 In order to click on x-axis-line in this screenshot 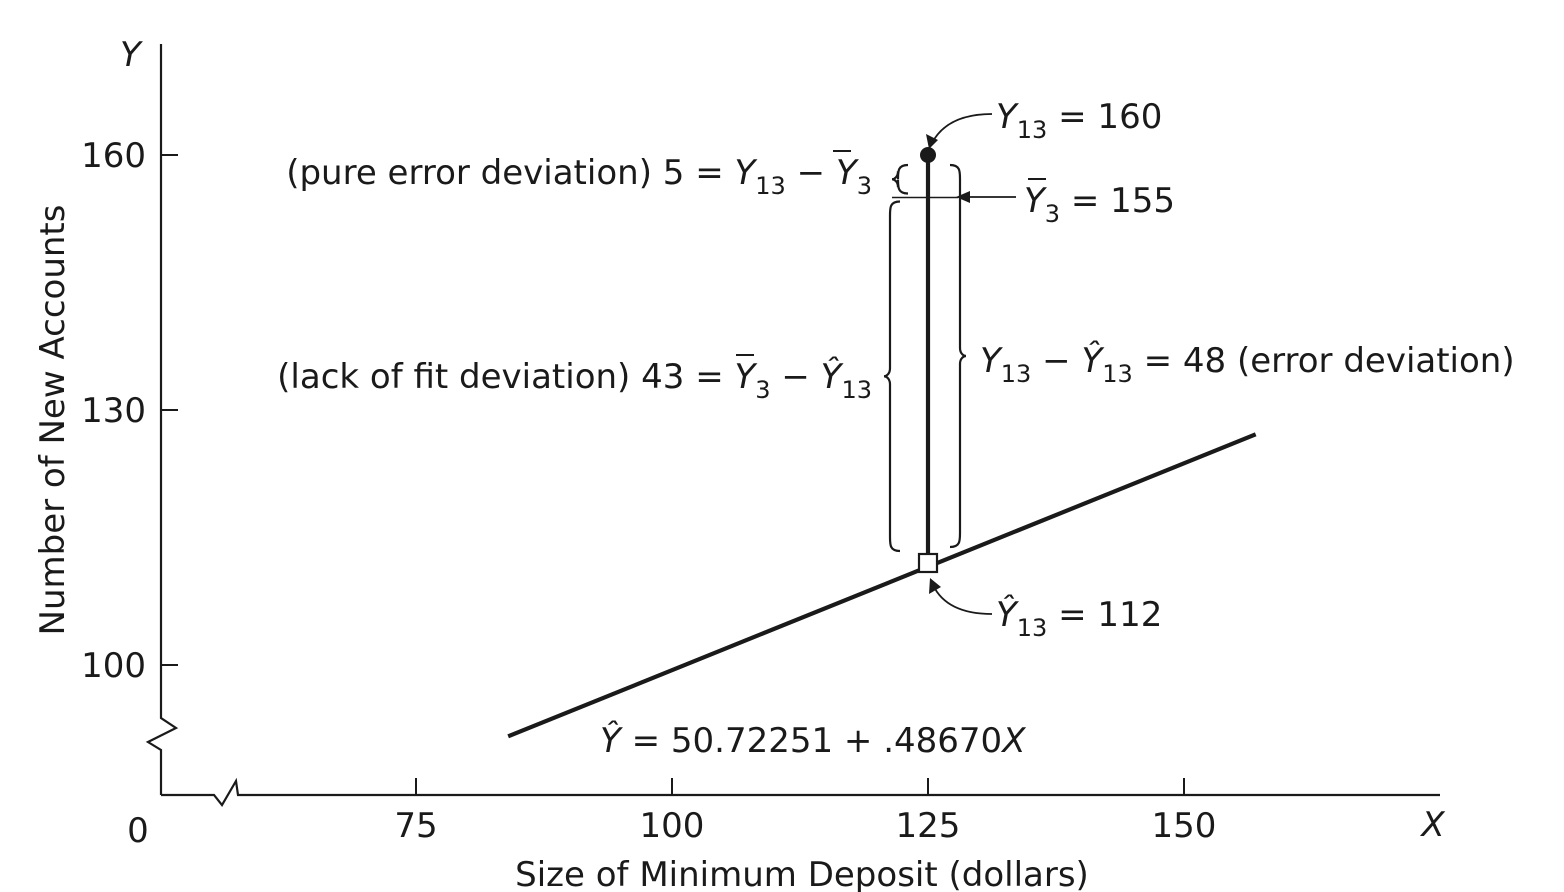, I will do `click(800, 792)`.